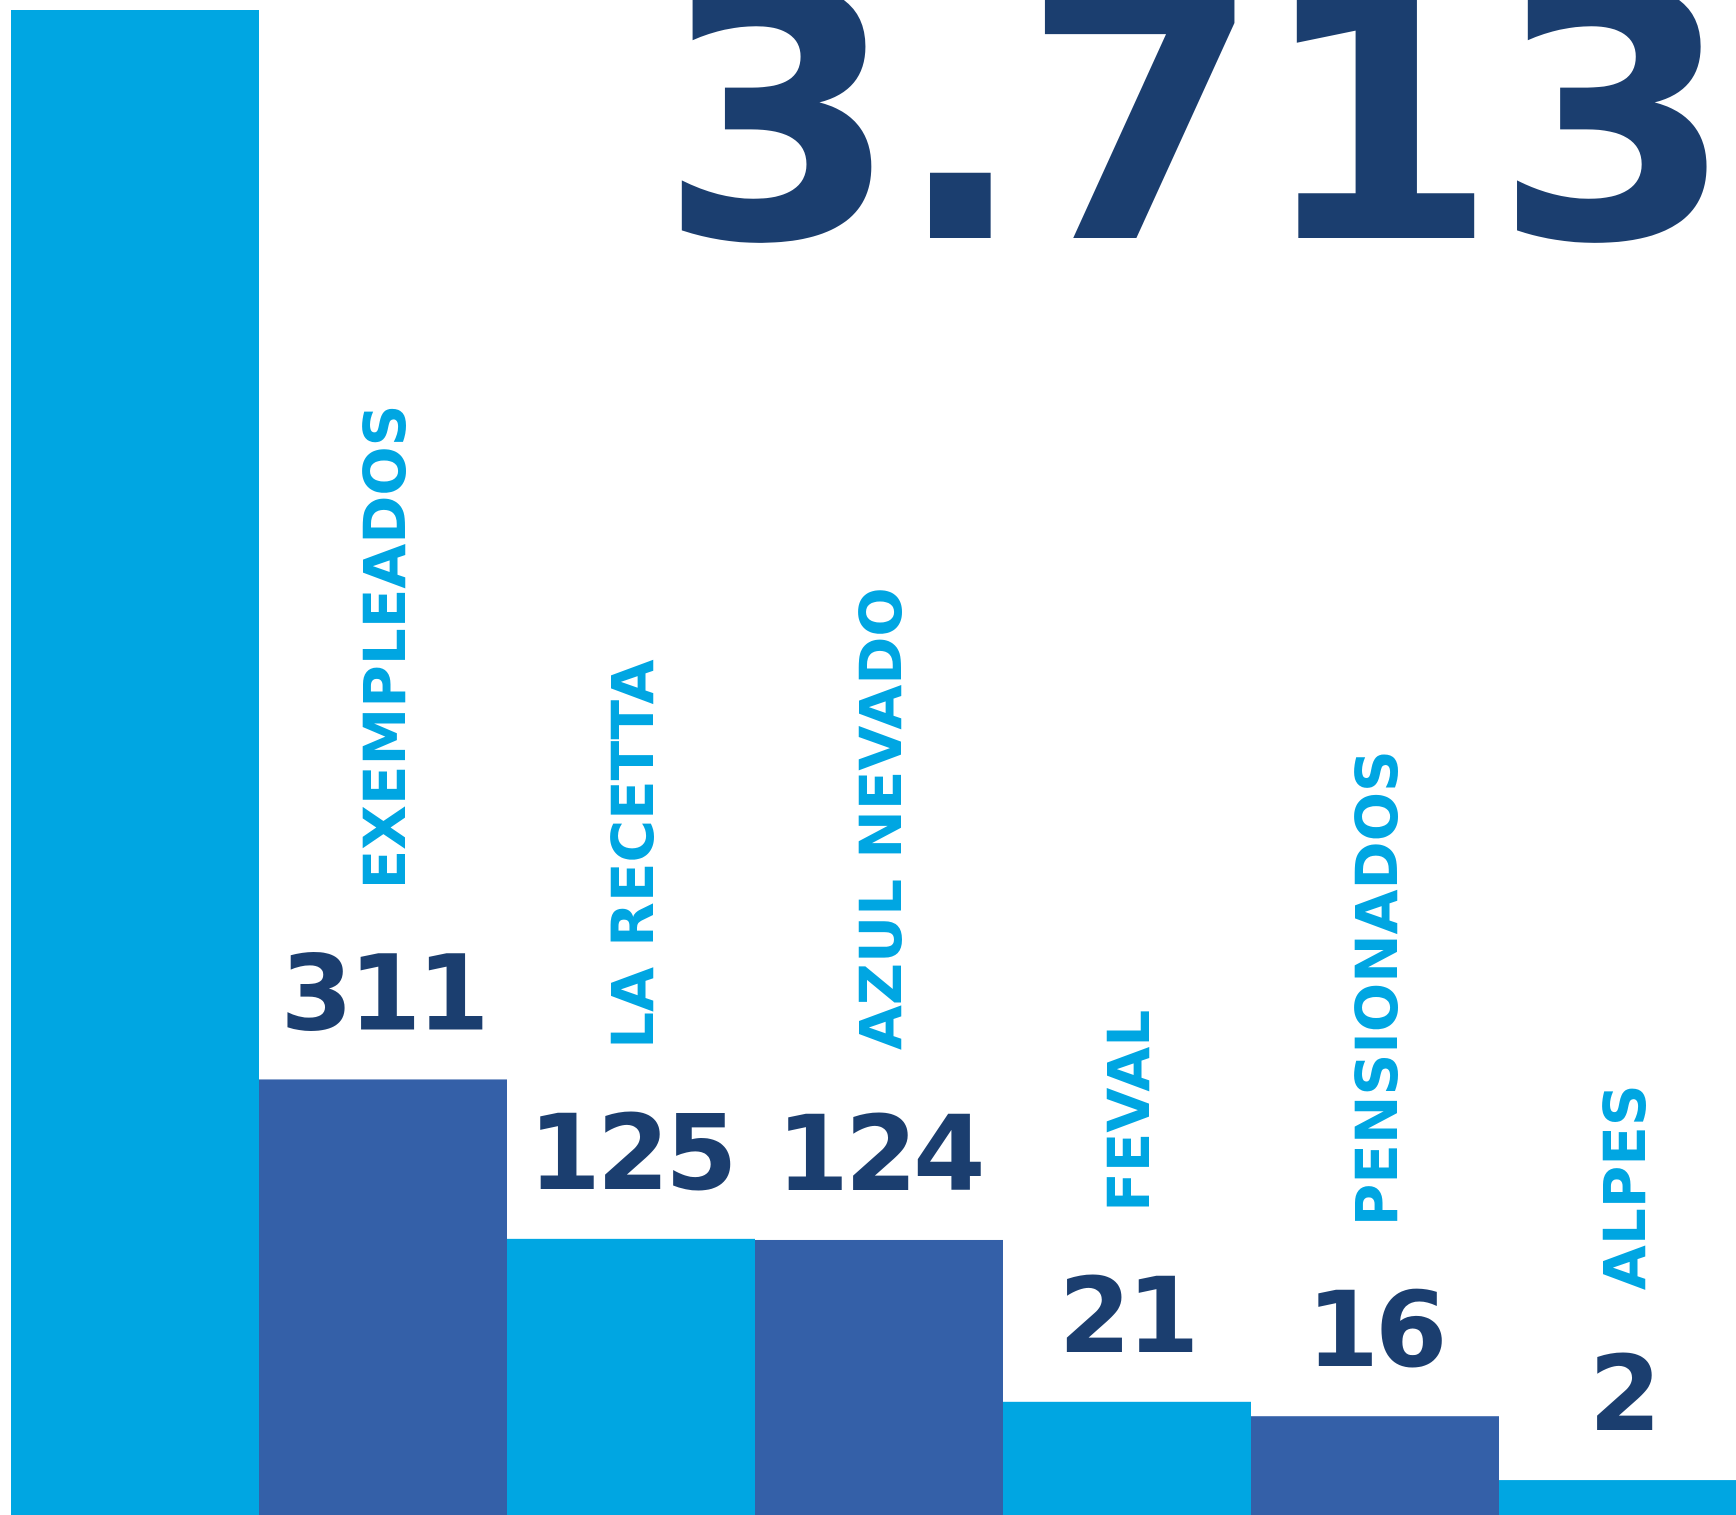 This screenshot has width=1736, height=1515. Describe the element at coordinates (633, 853) in the screenshot. I see `category-label: LA RECETTA` at that location.